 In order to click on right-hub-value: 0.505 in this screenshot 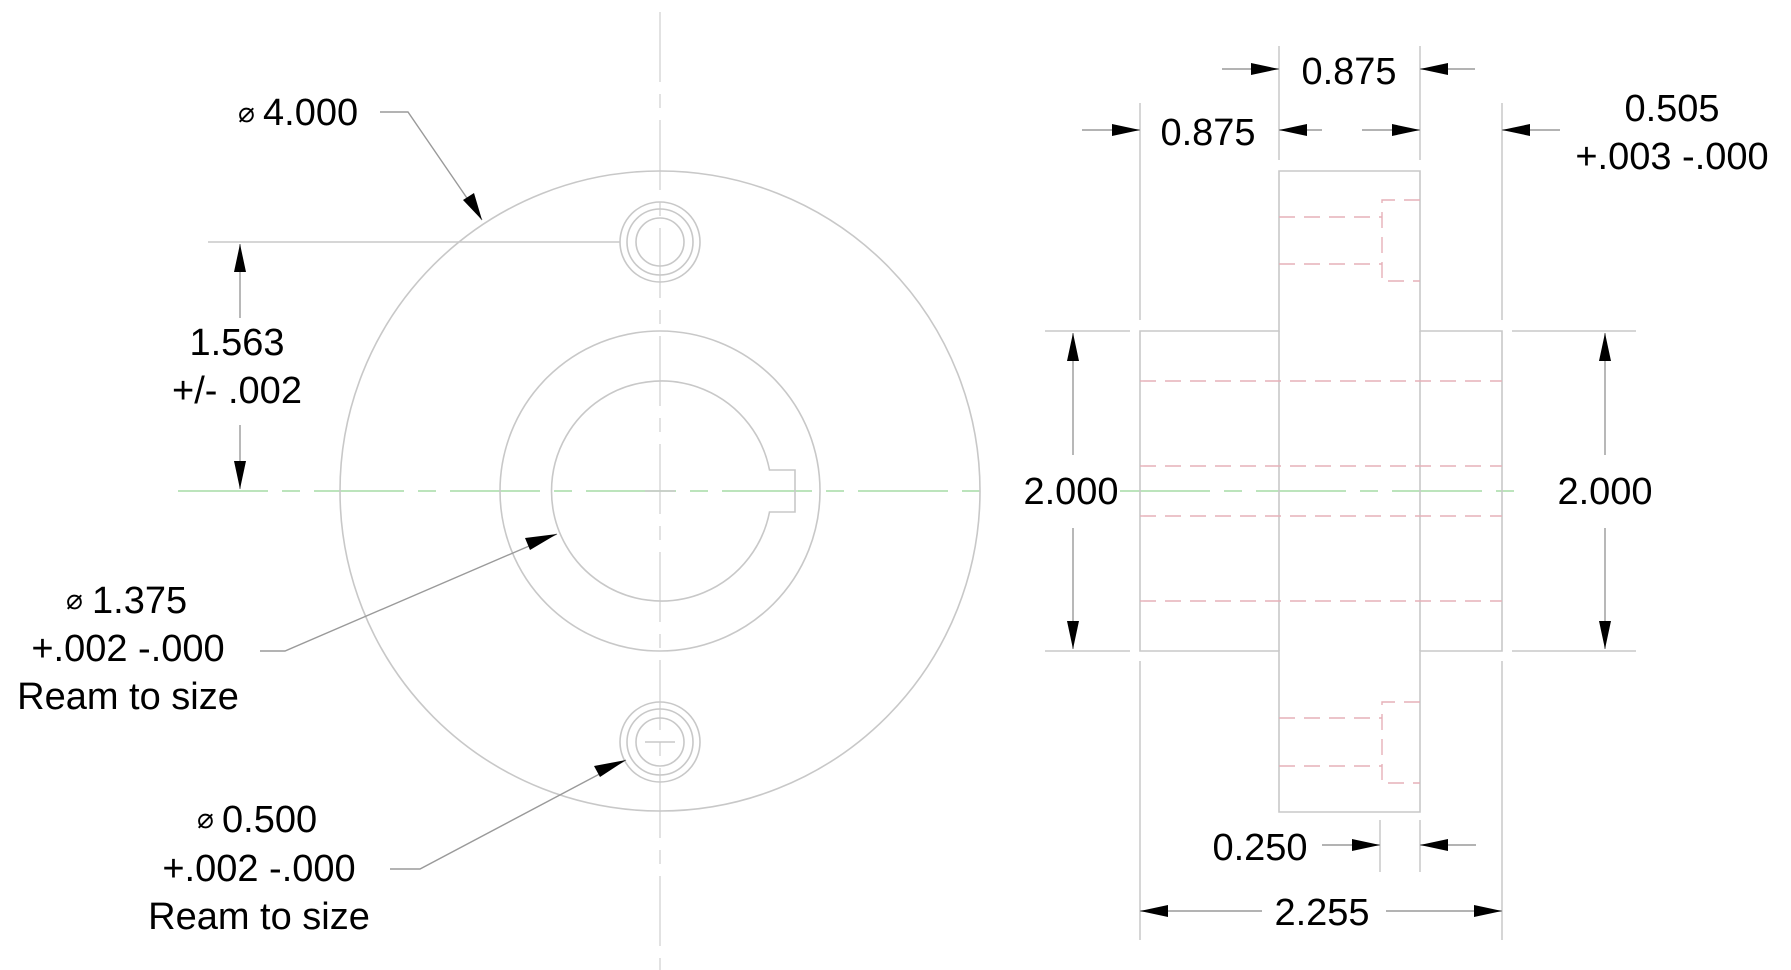, I will do `click(1671, 109)`.